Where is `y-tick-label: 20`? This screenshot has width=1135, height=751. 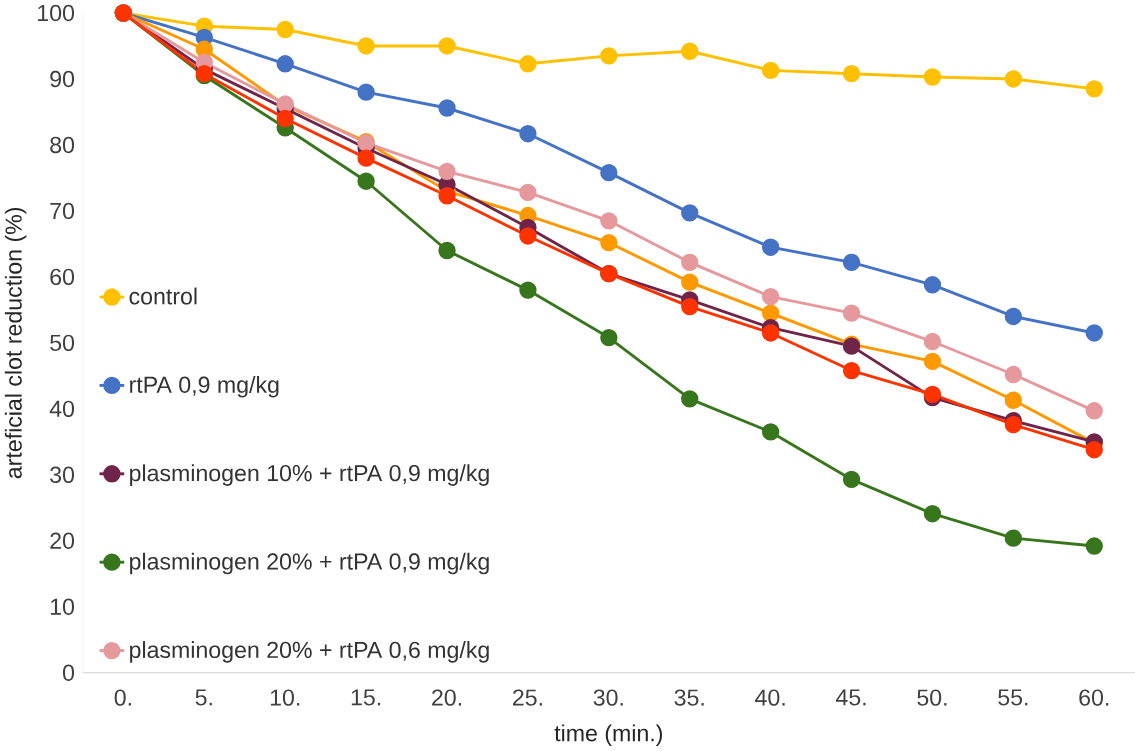
y-tick-label: 20 is located at coordinates (62, 541).